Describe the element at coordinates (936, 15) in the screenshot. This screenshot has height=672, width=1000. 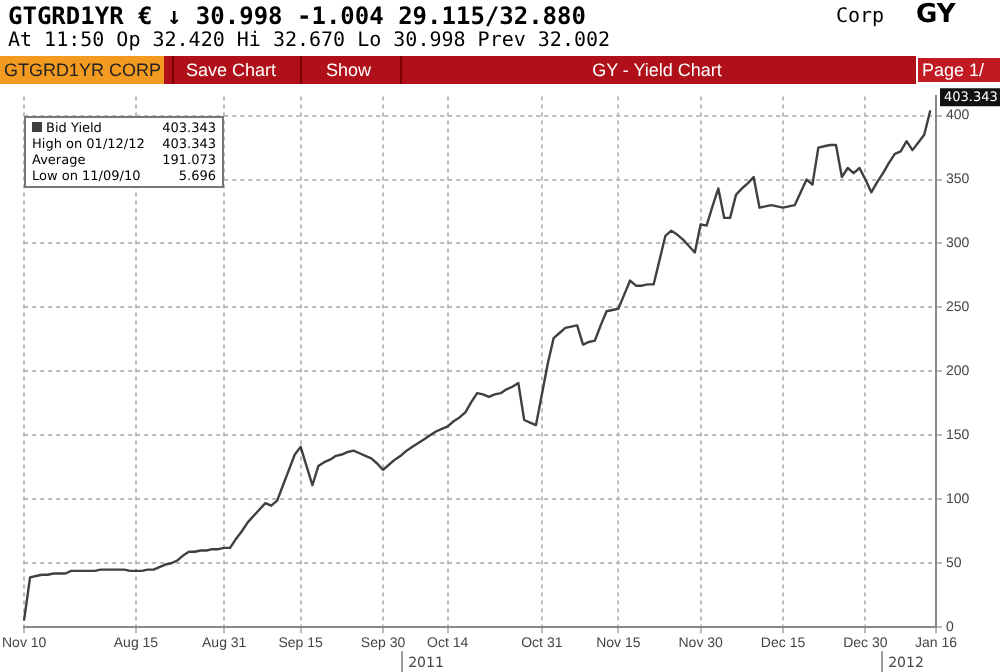
I see `text: GY` at that location.